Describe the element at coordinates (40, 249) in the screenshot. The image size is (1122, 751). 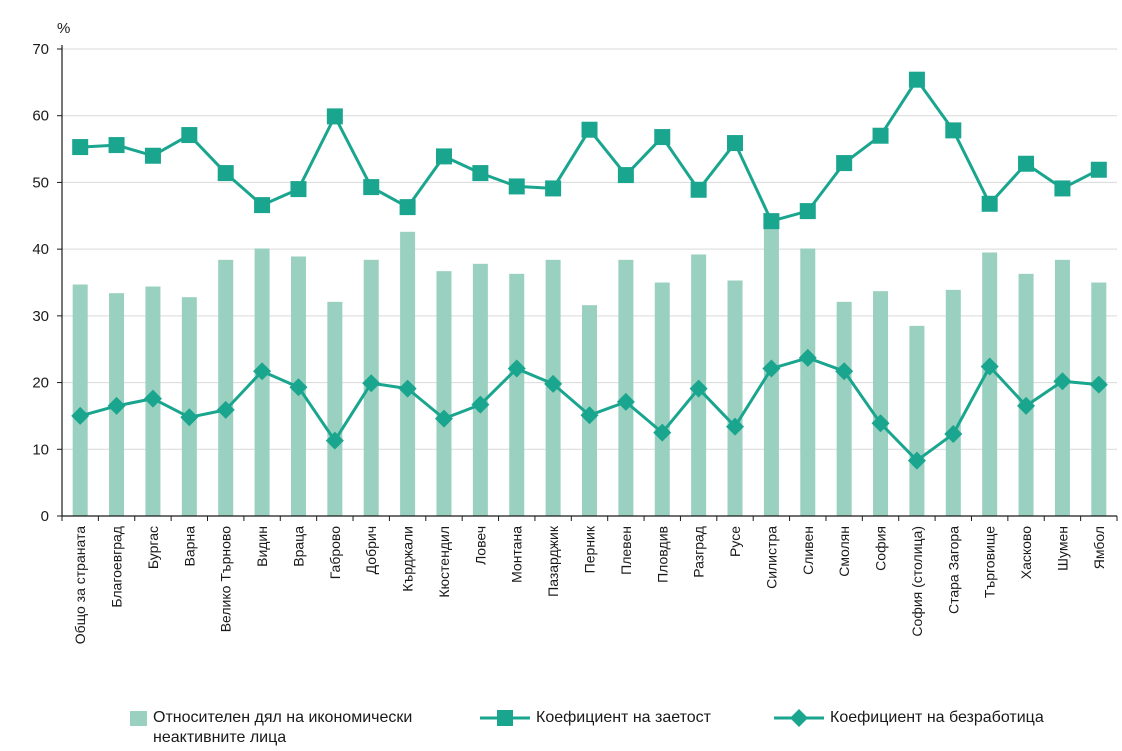
I see `y-tick-label: 40` at that location.